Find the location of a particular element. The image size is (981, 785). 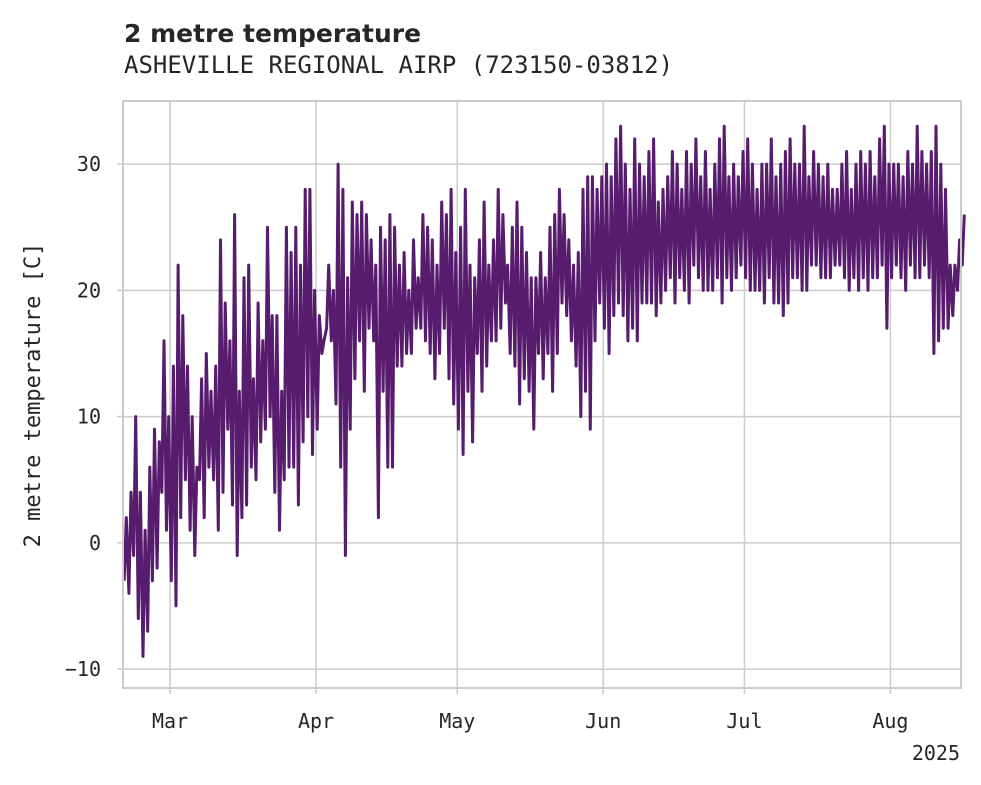

x-tick-label: Mar is located at coordinates (170, 721).